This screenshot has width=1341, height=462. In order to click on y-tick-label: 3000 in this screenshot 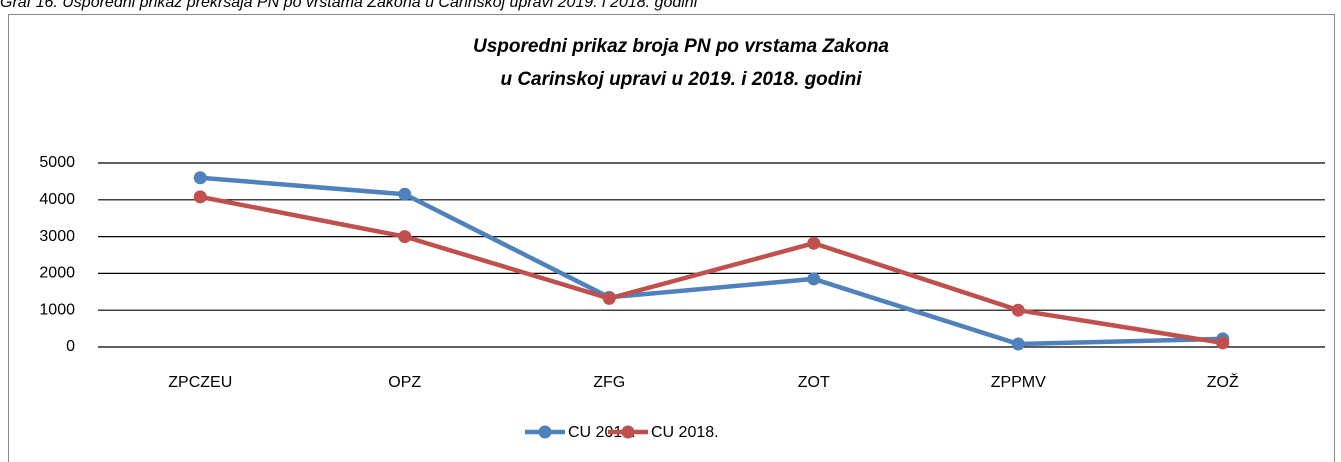, I will do `click(57, 236)`.